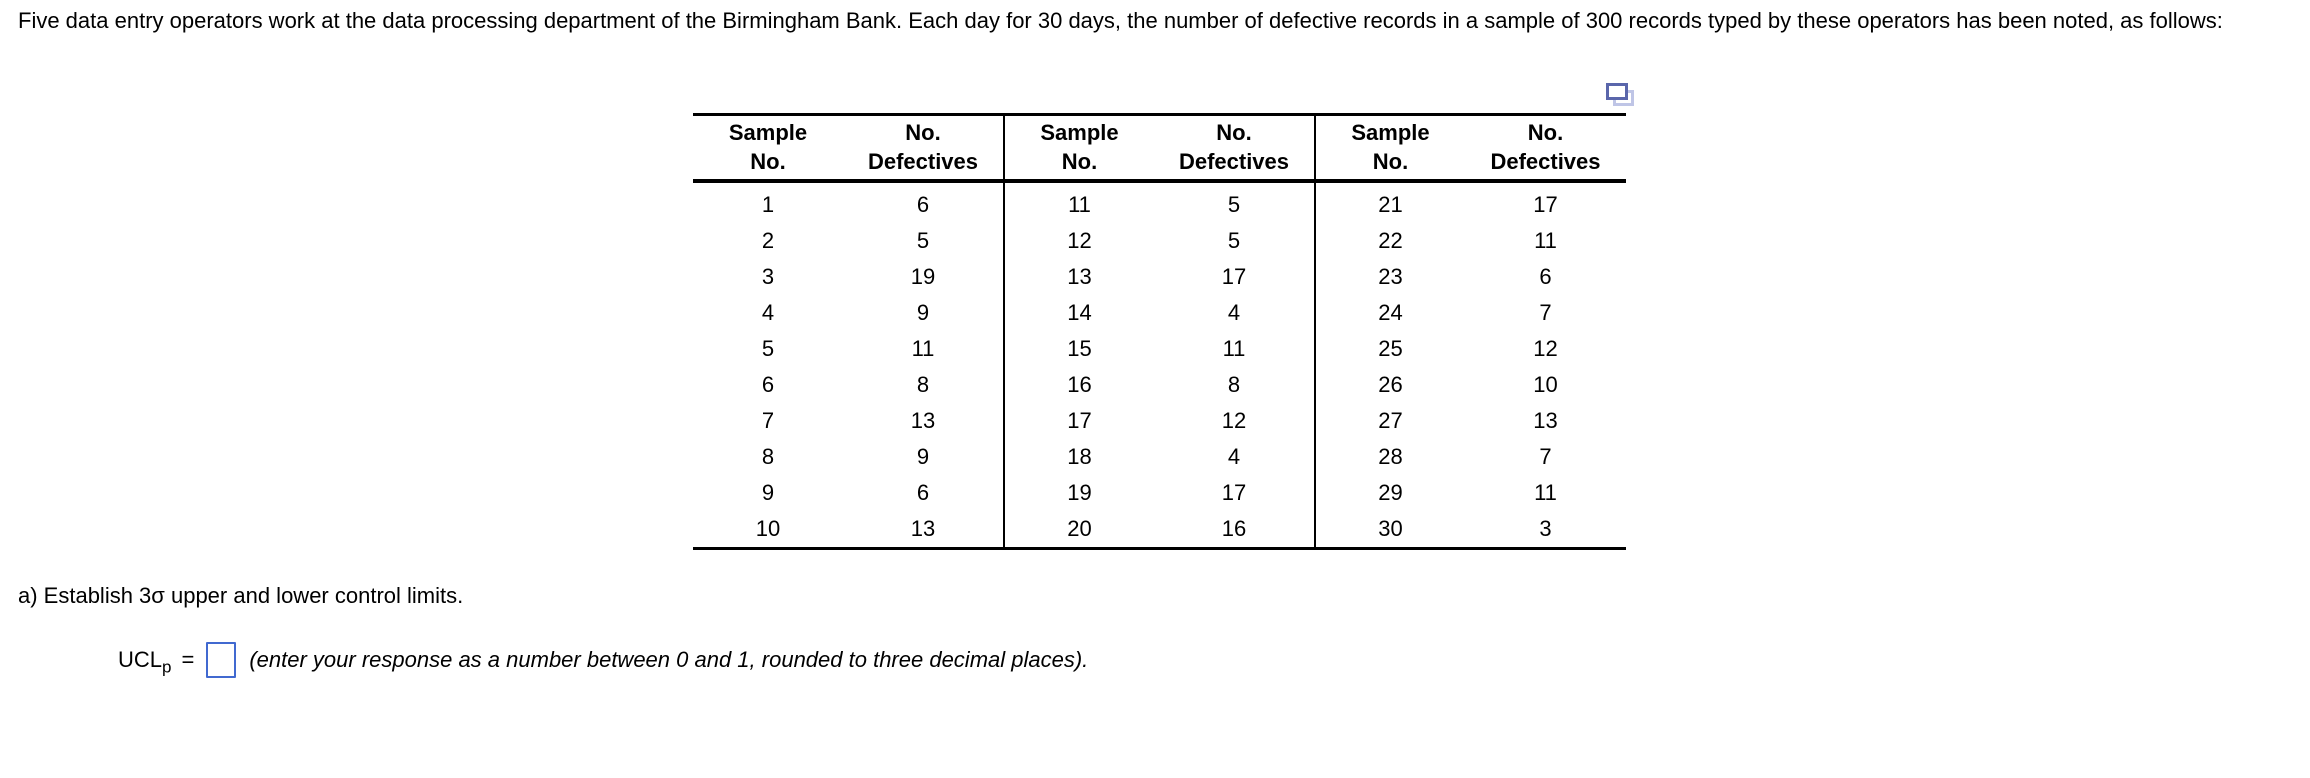 The image size is (2310, 778). What do you see at coordinates (768, 420) in the screenshot?
I see `sample-no-cell: 7` at bounding box center [768, 420].